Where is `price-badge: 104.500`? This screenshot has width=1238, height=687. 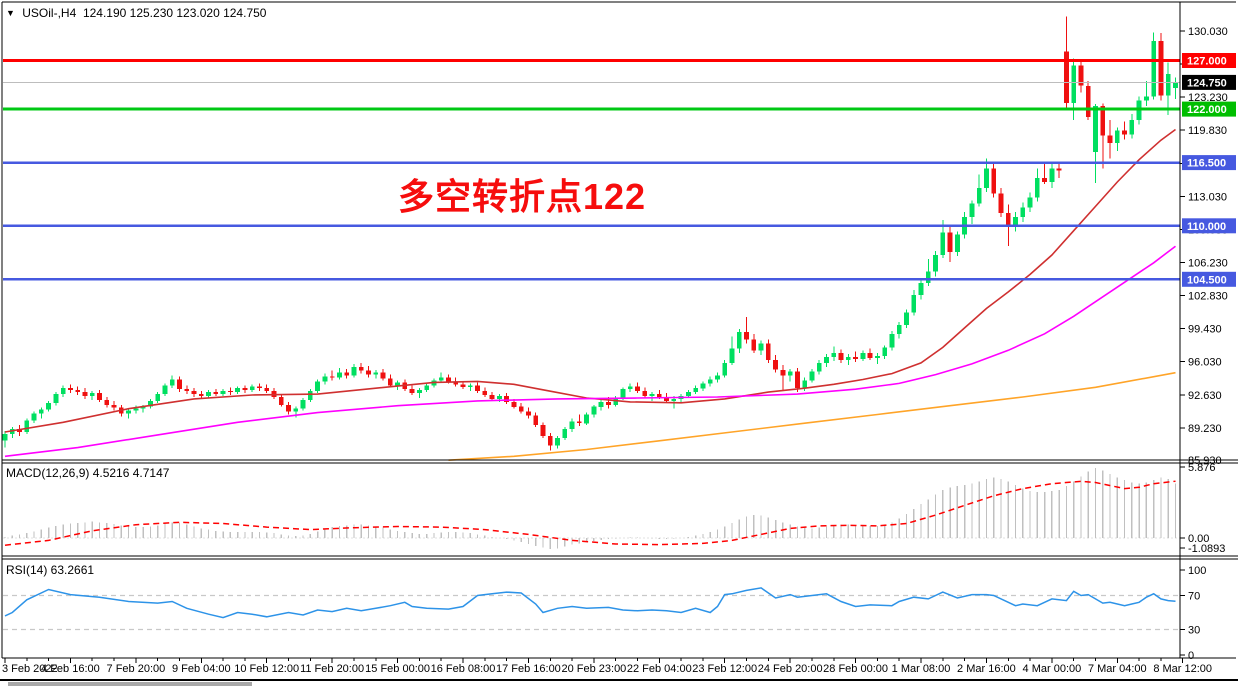
price-badge: 104.500 is located at coordinates (1209, 279).